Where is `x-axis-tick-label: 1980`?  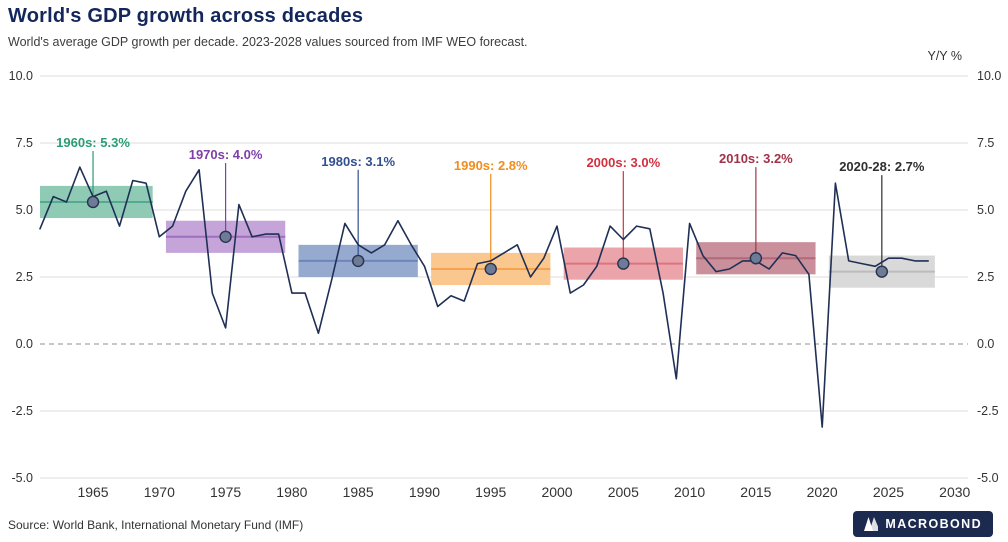
x-axis-tick-label: 1980 is located at coordinates (291, 492).